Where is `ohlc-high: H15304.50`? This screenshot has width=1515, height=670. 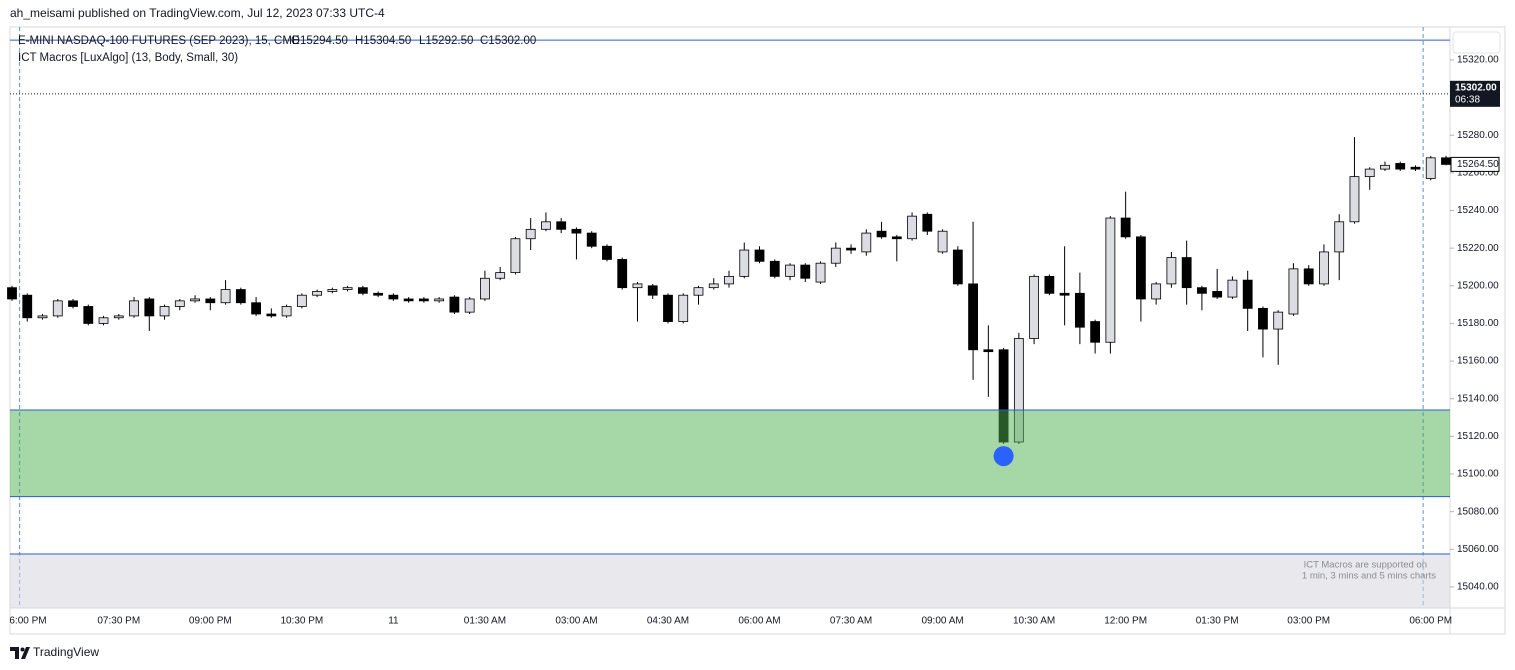 ohlc-high: H15304.50 is located at coordinates (383, 41).